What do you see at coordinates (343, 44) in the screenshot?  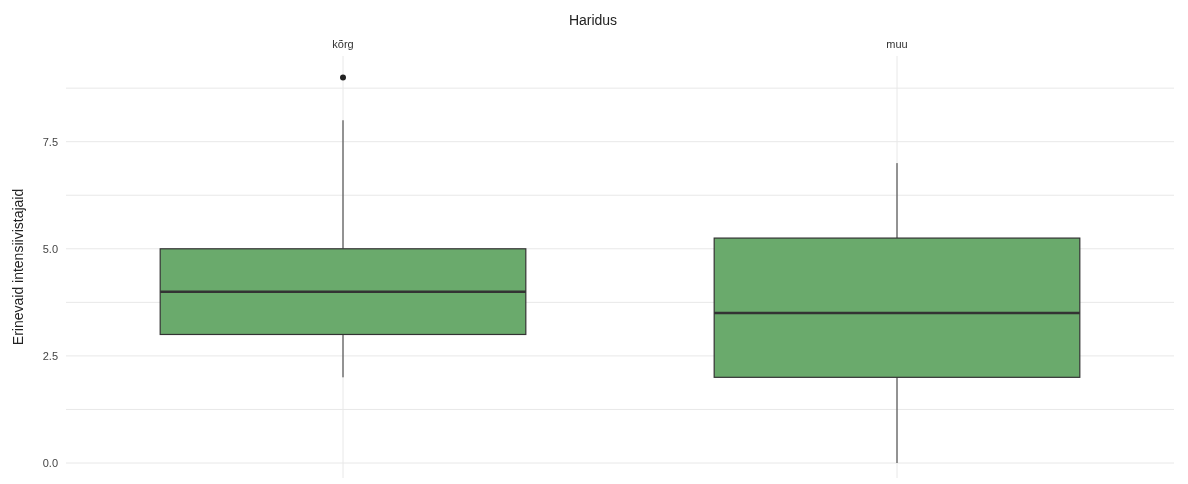 I see `x-tick-label: kõrg` at bounding box center [343, 44].